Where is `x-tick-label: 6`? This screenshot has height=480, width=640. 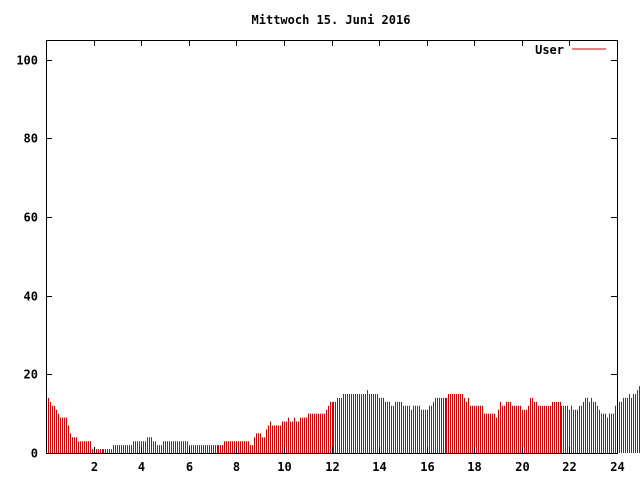
x-tick-label: 6 is located at coordinates (189, 467).